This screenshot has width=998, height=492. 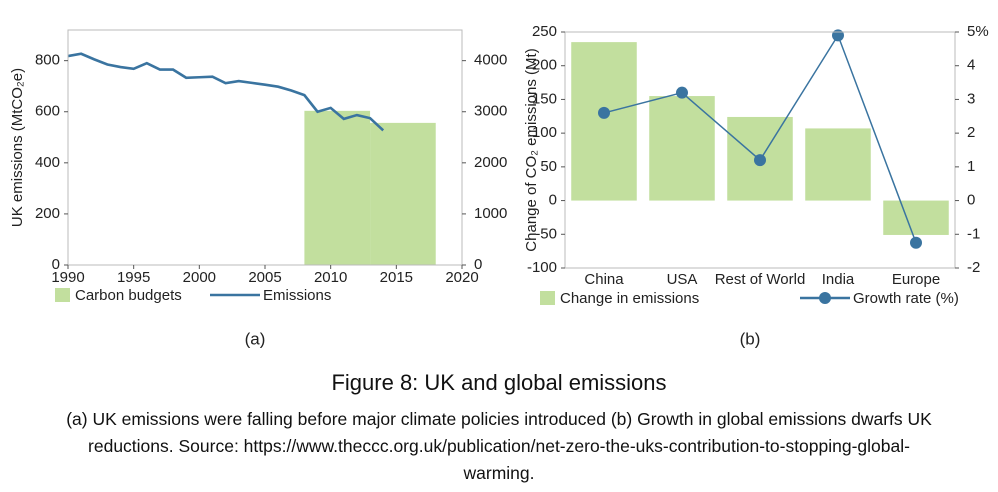 I want to click on legend-marker, so click(x=825, y=298).